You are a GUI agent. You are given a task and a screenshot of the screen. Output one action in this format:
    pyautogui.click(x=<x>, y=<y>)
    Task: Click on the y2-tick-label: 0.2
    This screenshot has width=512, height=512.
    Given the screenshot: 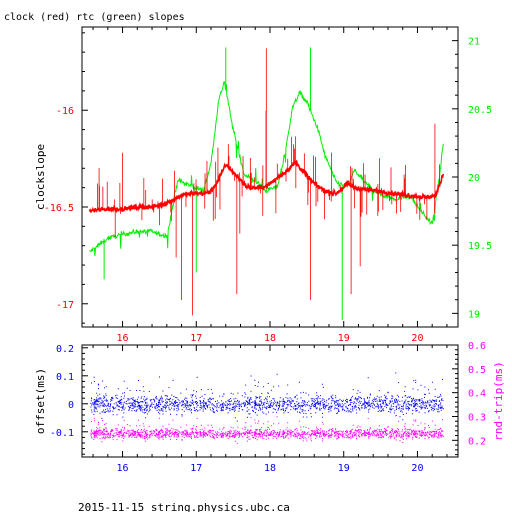 What is the action you would take?
    pyautogui.click(x=477, y=441)
    